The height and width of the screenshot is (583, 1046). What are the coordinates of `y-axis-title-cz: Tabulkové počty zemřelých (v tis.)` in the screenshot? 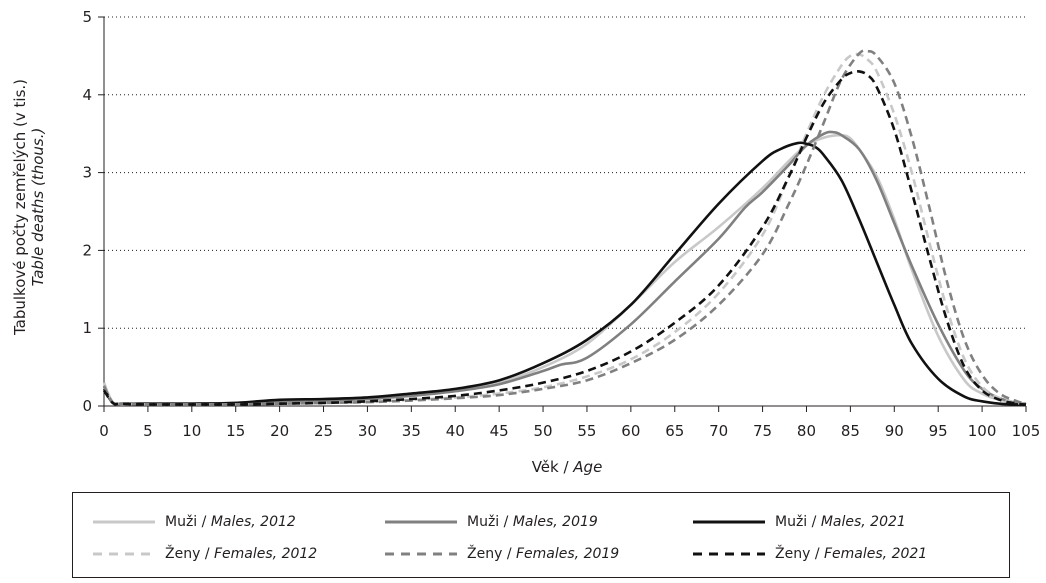 It's located at (20, 207).